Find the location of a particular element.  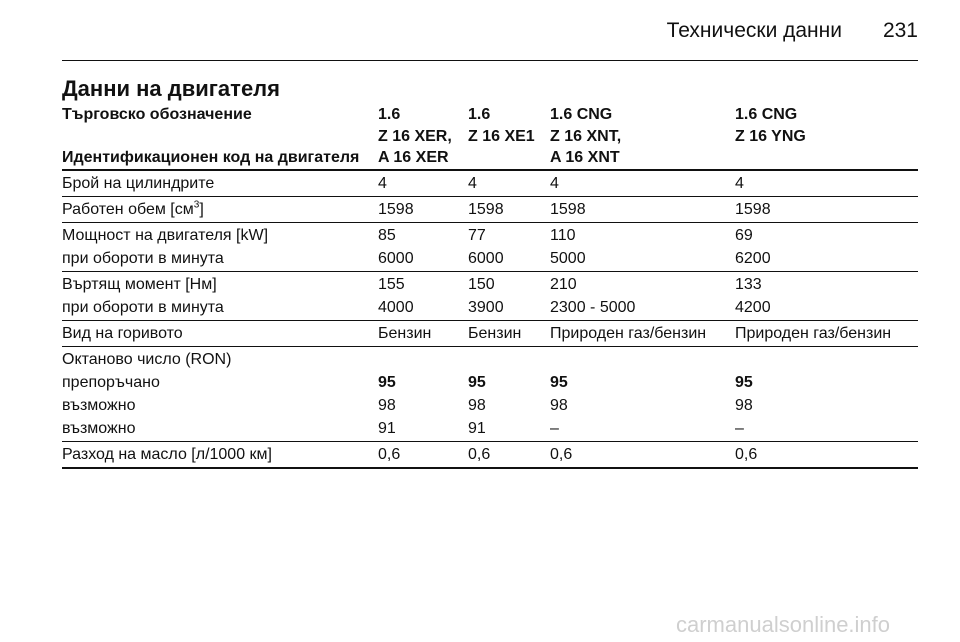

cell: 133 is located at coordinates (748, 284).